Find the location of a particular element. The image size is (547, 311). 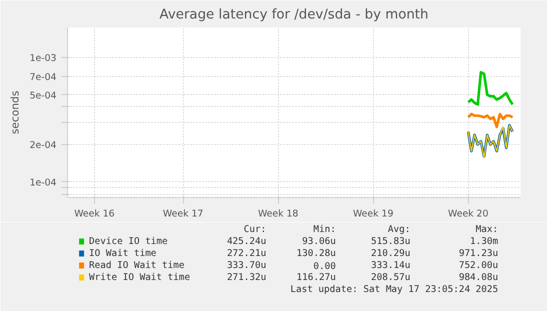

text: Min: is located at coordinates (324, 229).